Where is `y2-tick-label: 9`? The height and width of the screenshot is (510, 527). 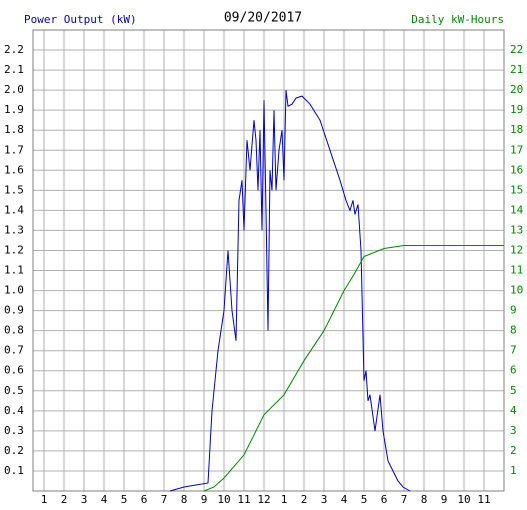 y2-tick-label: 9 is located at coordinates (513, 310).